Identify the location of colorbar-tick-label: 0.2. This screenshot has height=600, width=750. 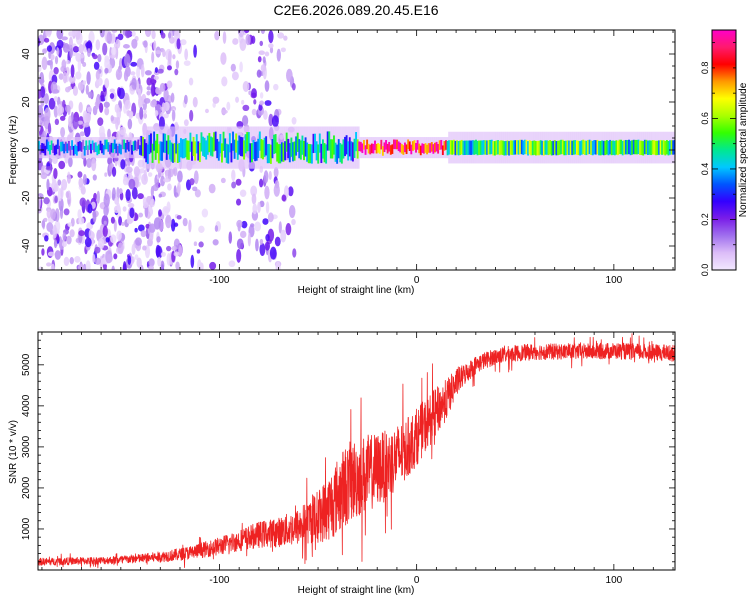
(705, 219).